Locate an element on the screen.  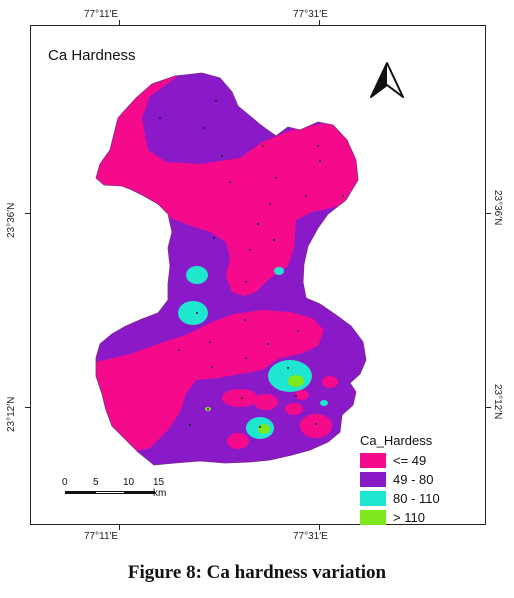
north-arrow-icon is located at coordinates (387, 80).